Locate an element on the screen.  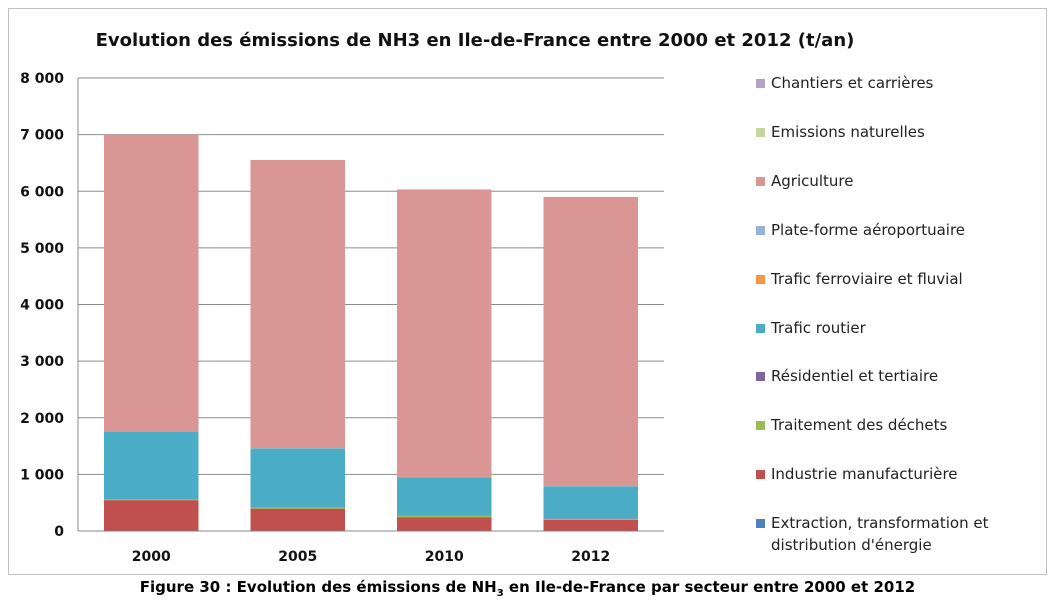
y-tick-label: 4 000 is located at coordinates (42, 306).